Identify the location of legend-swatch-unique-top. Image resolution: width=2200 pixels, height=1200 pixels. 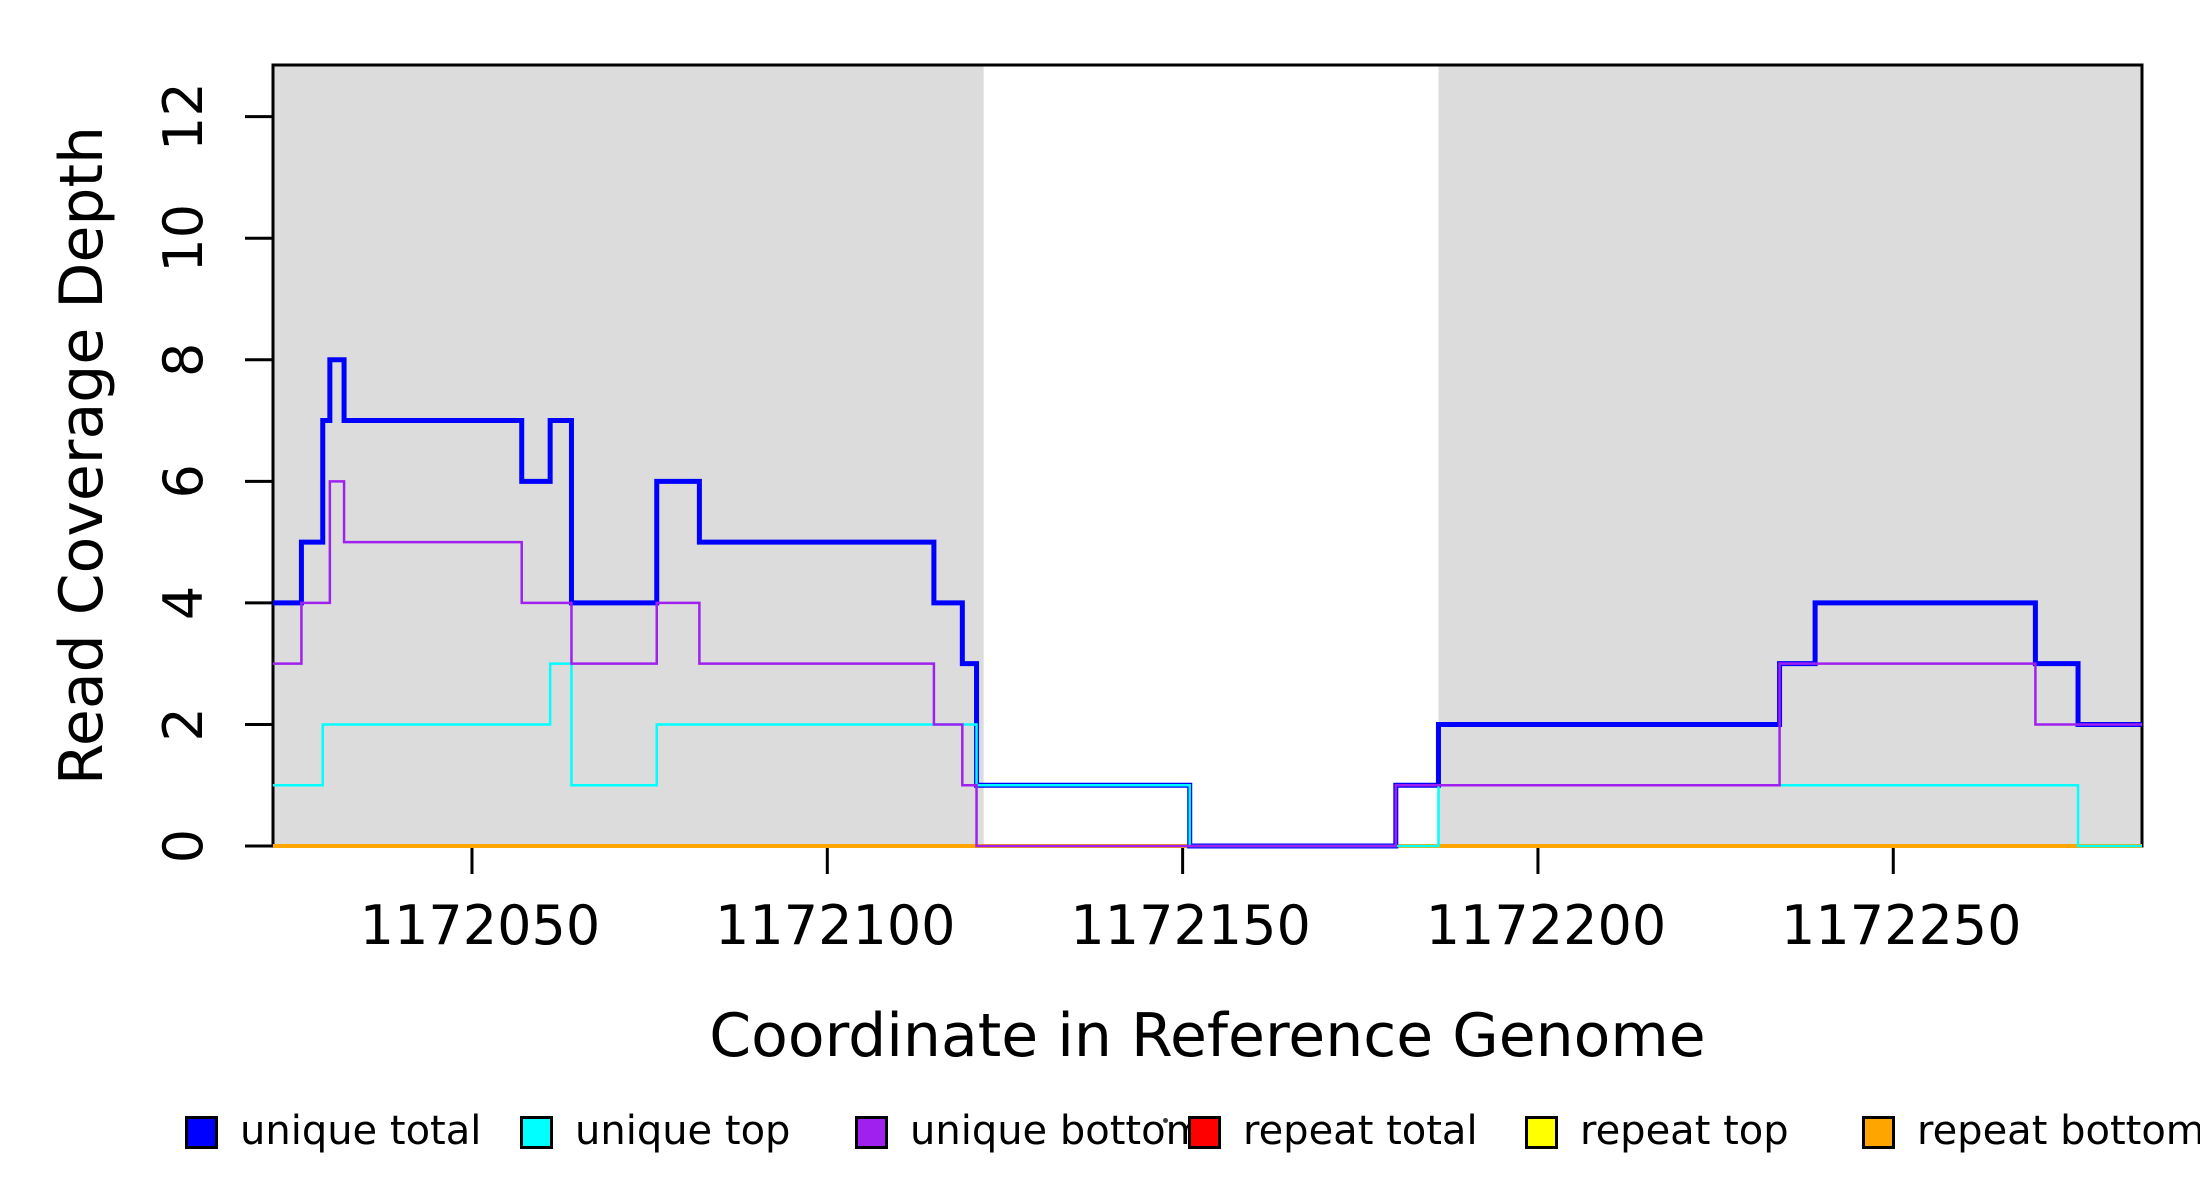
(536, 1132).